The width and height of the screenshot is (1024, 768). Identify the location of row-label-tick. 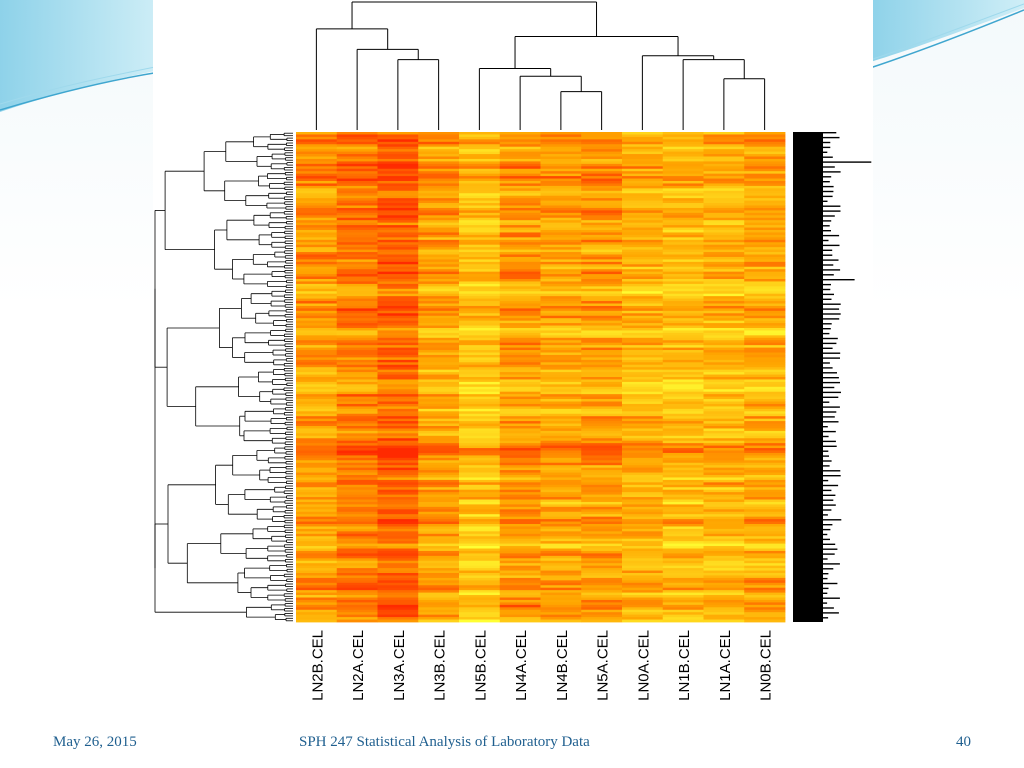
(831, 378).